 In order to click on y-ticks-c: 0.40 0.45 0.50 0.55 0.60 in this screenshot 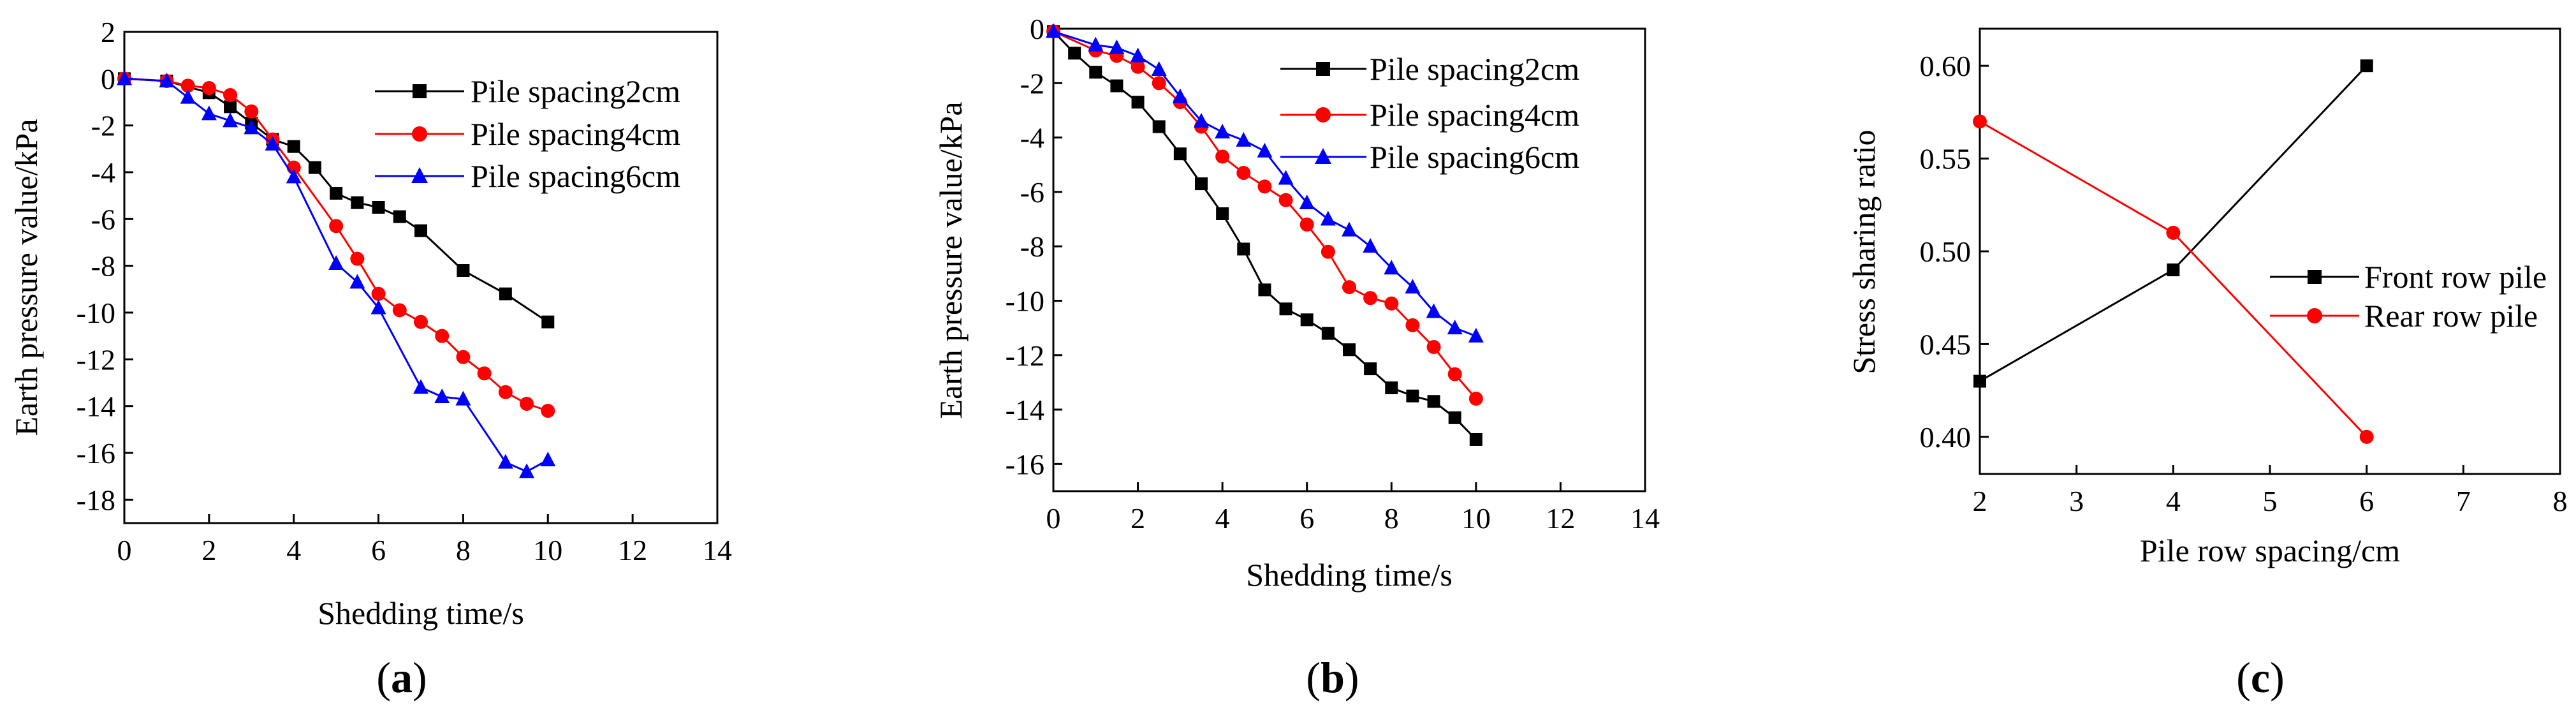, I will do `click(1955, 252)`.